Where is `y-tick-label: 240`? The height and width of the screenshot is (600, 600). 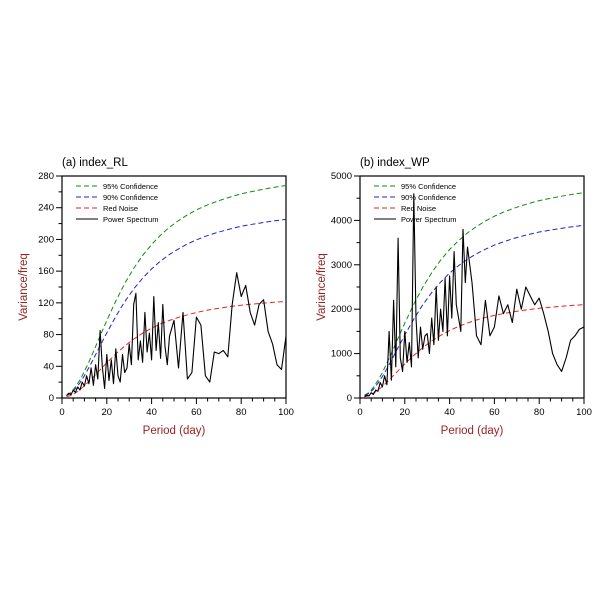 y-tick-label: 240 is located at coordinates (46, 208).